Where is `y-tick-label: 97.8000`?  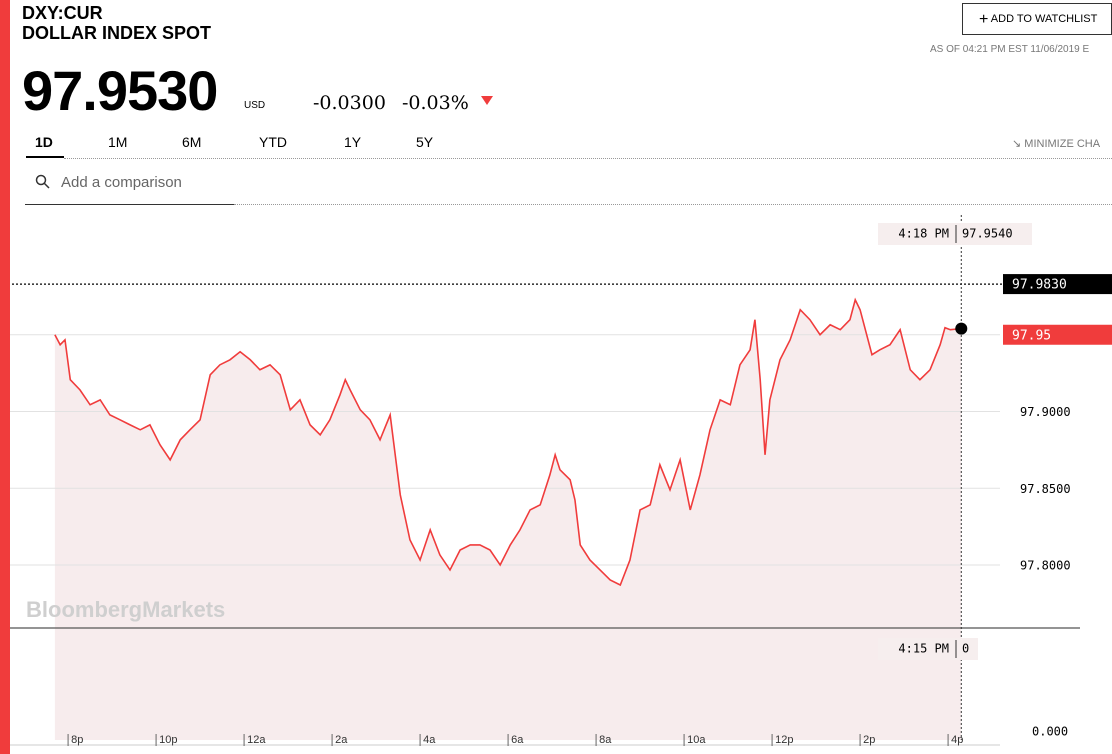 y-tick-label: 97.8000 is located at coordinates (1045, 566).